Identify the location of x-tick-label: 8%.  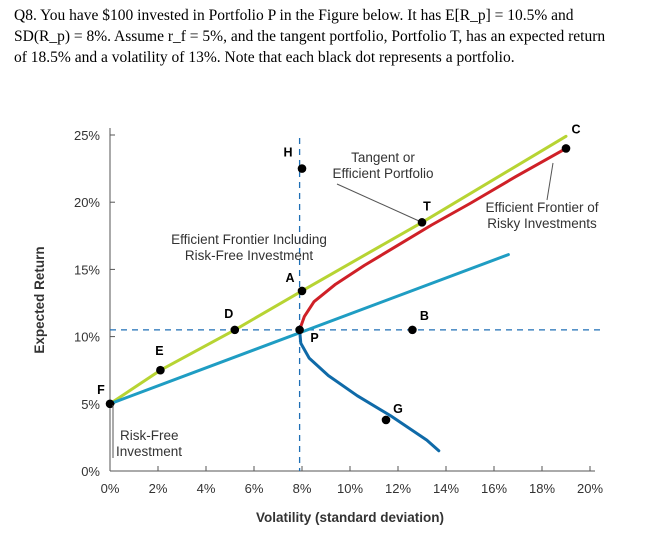
(302, 488).